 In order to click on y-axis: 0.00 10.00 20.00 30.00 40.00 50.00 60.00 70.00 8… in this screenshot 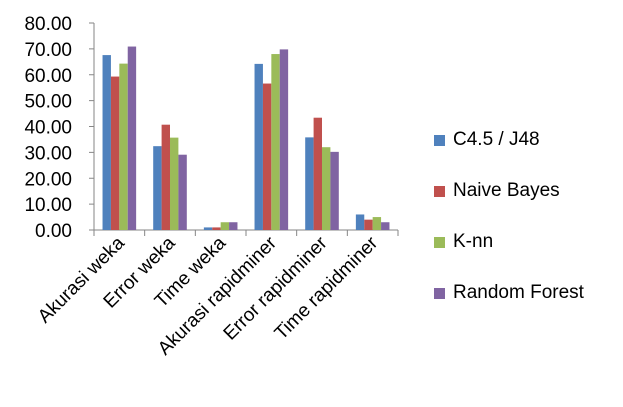, I will do `click(59, 128)`.